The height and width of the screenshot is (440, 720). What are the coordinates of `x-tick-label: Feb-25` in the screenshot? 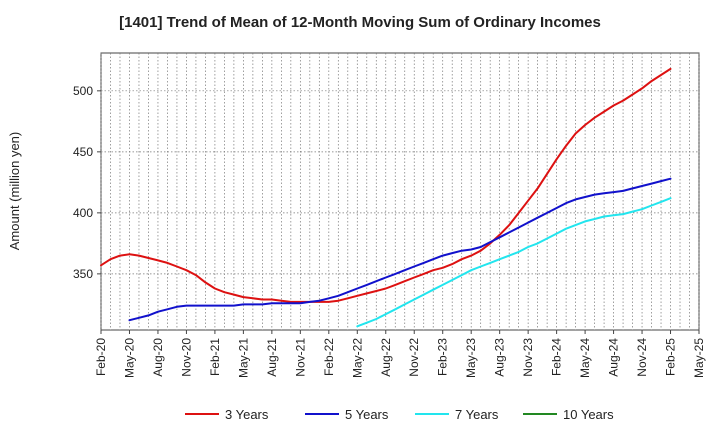 It's located at (671, 357).